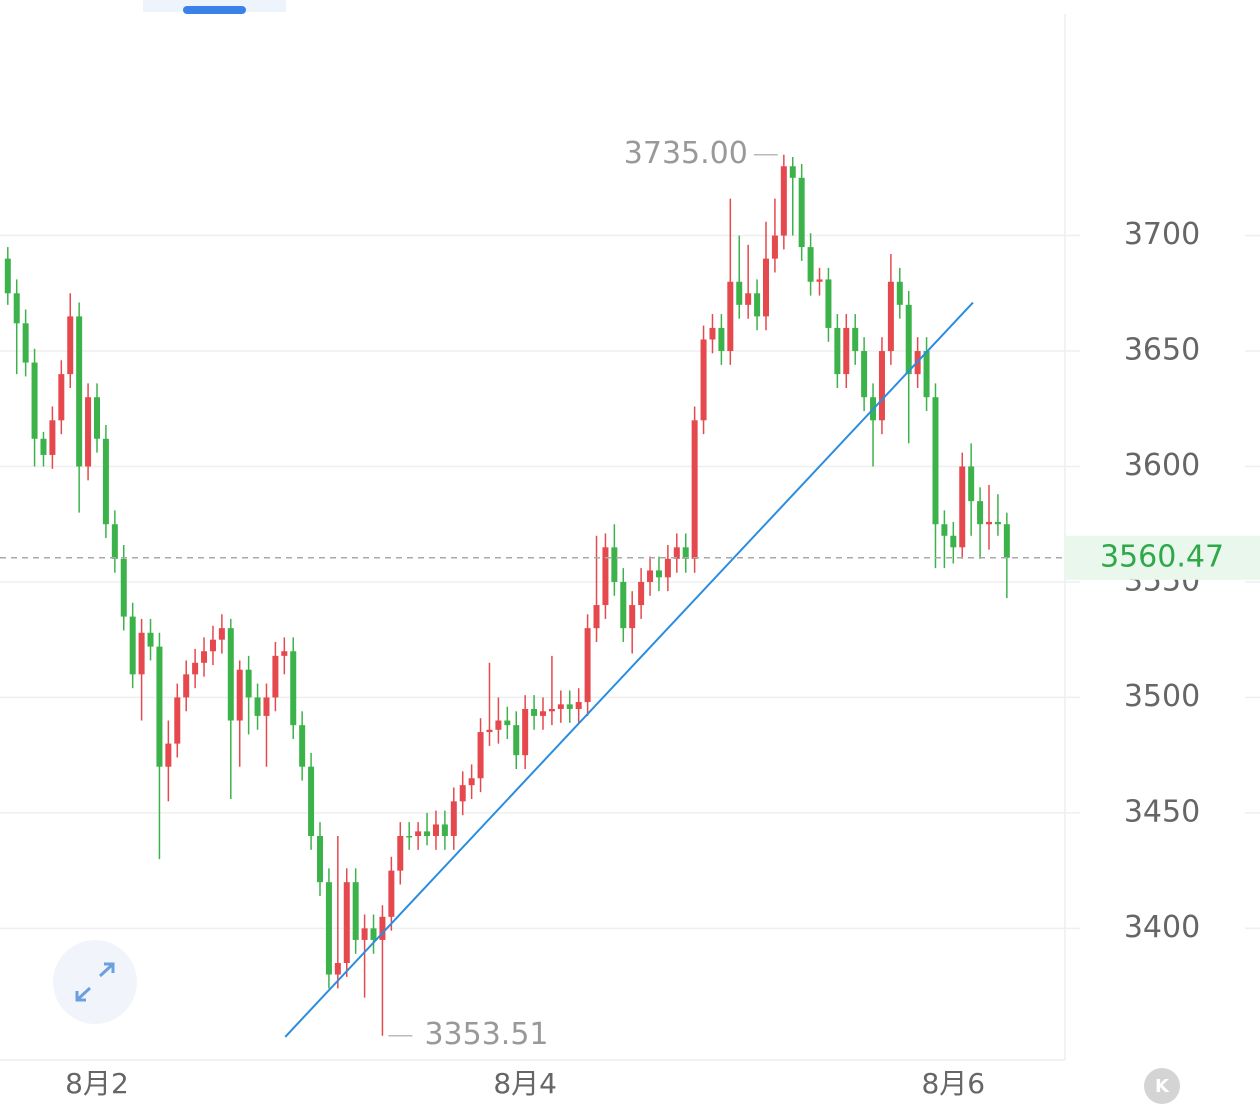  I want to click on k-button, so click(1162, 1086).